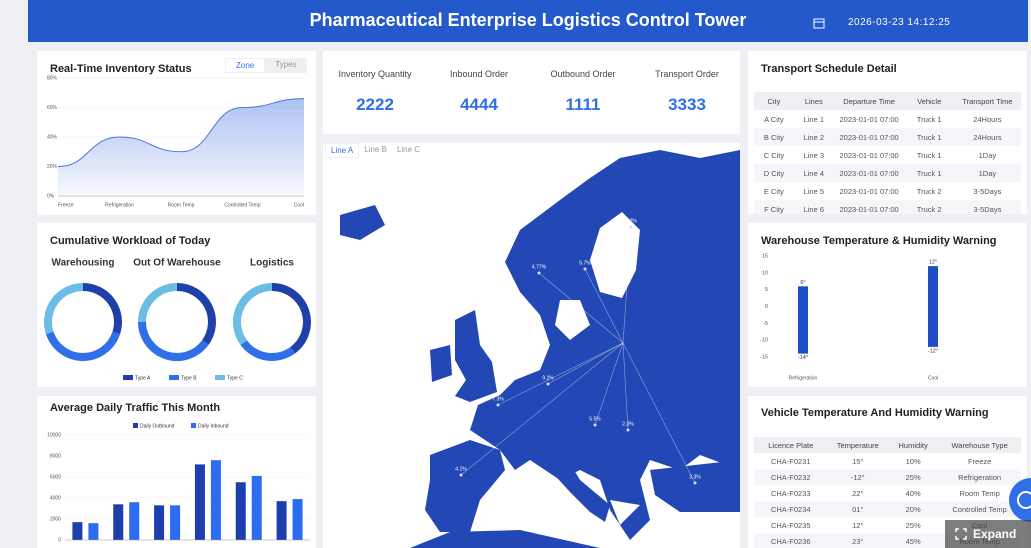  I want to click on table-cell: 23°, so click(857, 540).